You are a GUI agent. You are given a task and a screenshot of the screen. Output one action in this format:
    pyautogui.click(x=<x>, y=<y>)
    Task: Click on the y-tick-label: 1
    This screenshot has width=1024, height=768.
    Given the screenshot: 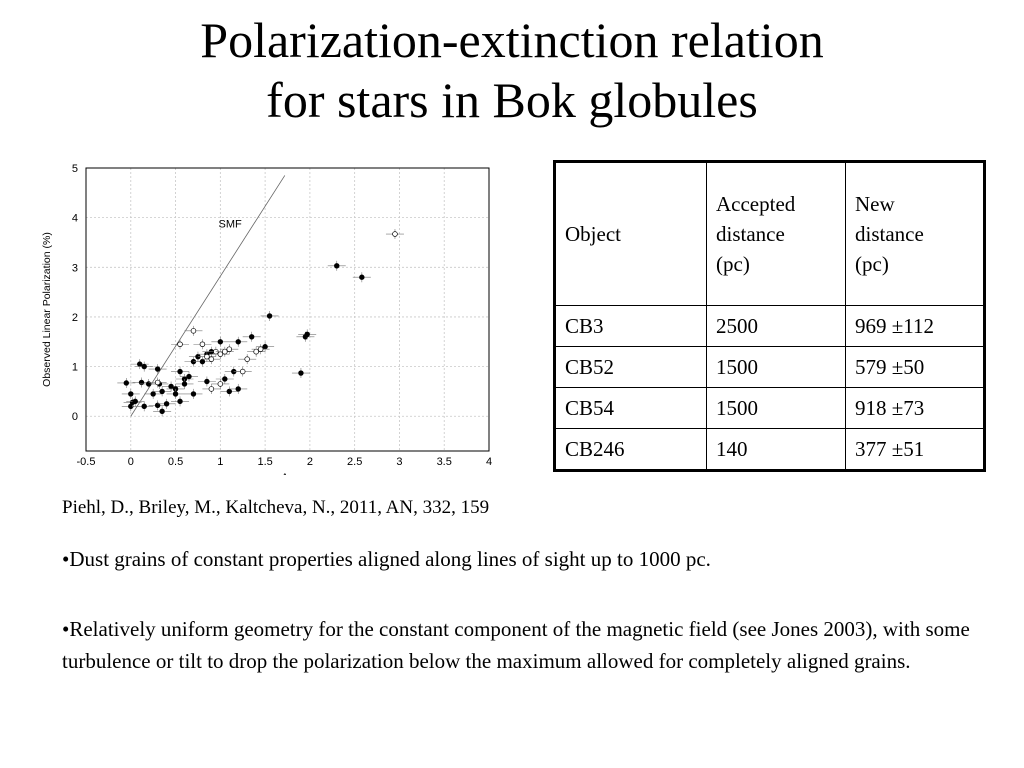 What is the action you would take?
    pyautogui.click(x=75, y=368)
    